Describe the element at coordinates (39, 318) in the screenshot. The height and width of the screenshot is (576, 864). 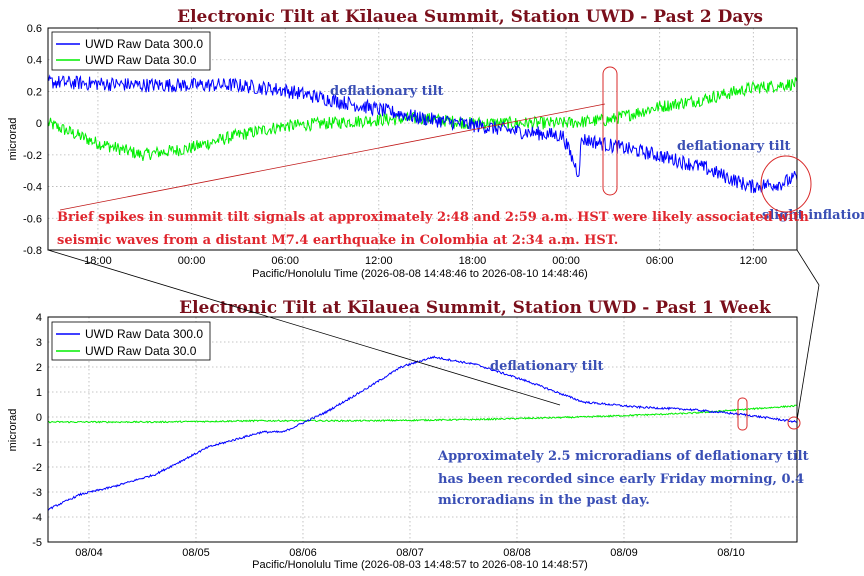
I see `c2-y-tick-label: 4` at that location.